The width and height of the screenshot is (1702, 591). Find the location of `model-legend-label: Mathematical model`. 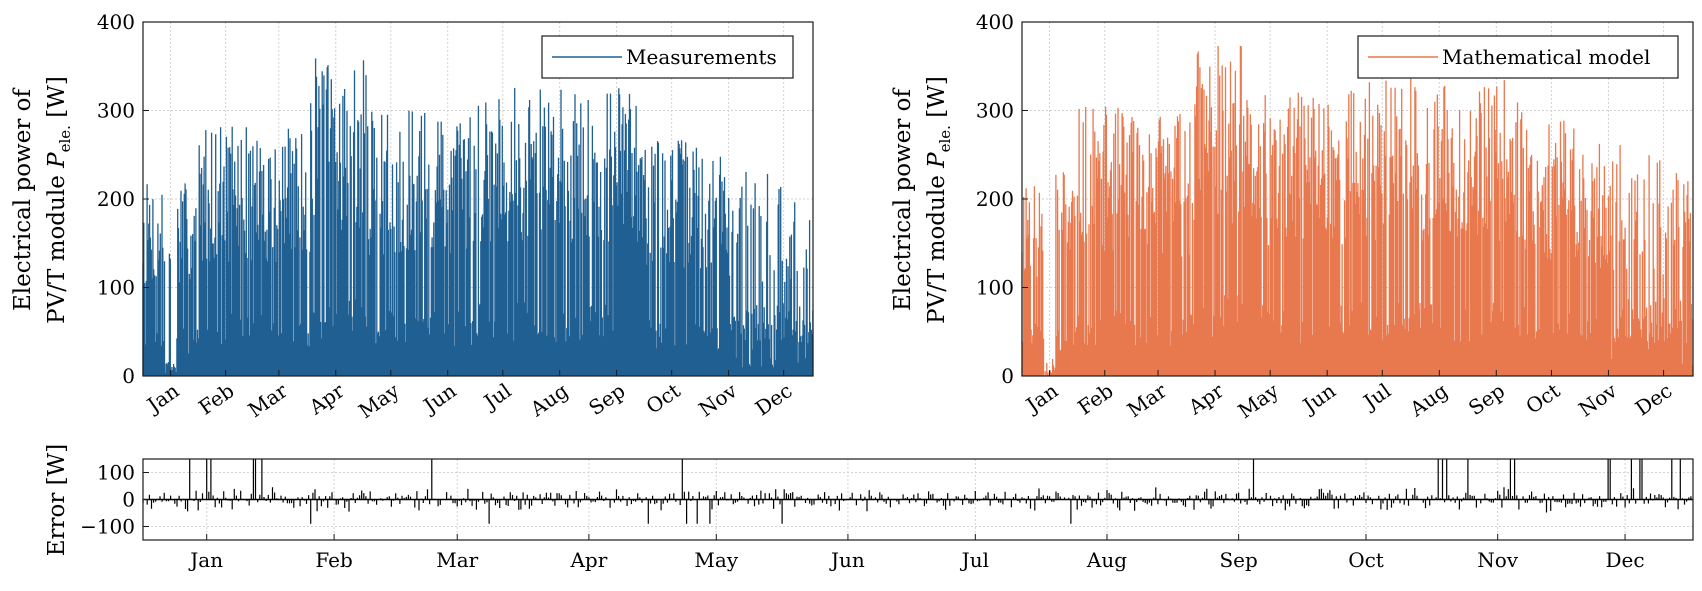

model-legend-label: Mathematical model is located at coordinates (1546, 57).